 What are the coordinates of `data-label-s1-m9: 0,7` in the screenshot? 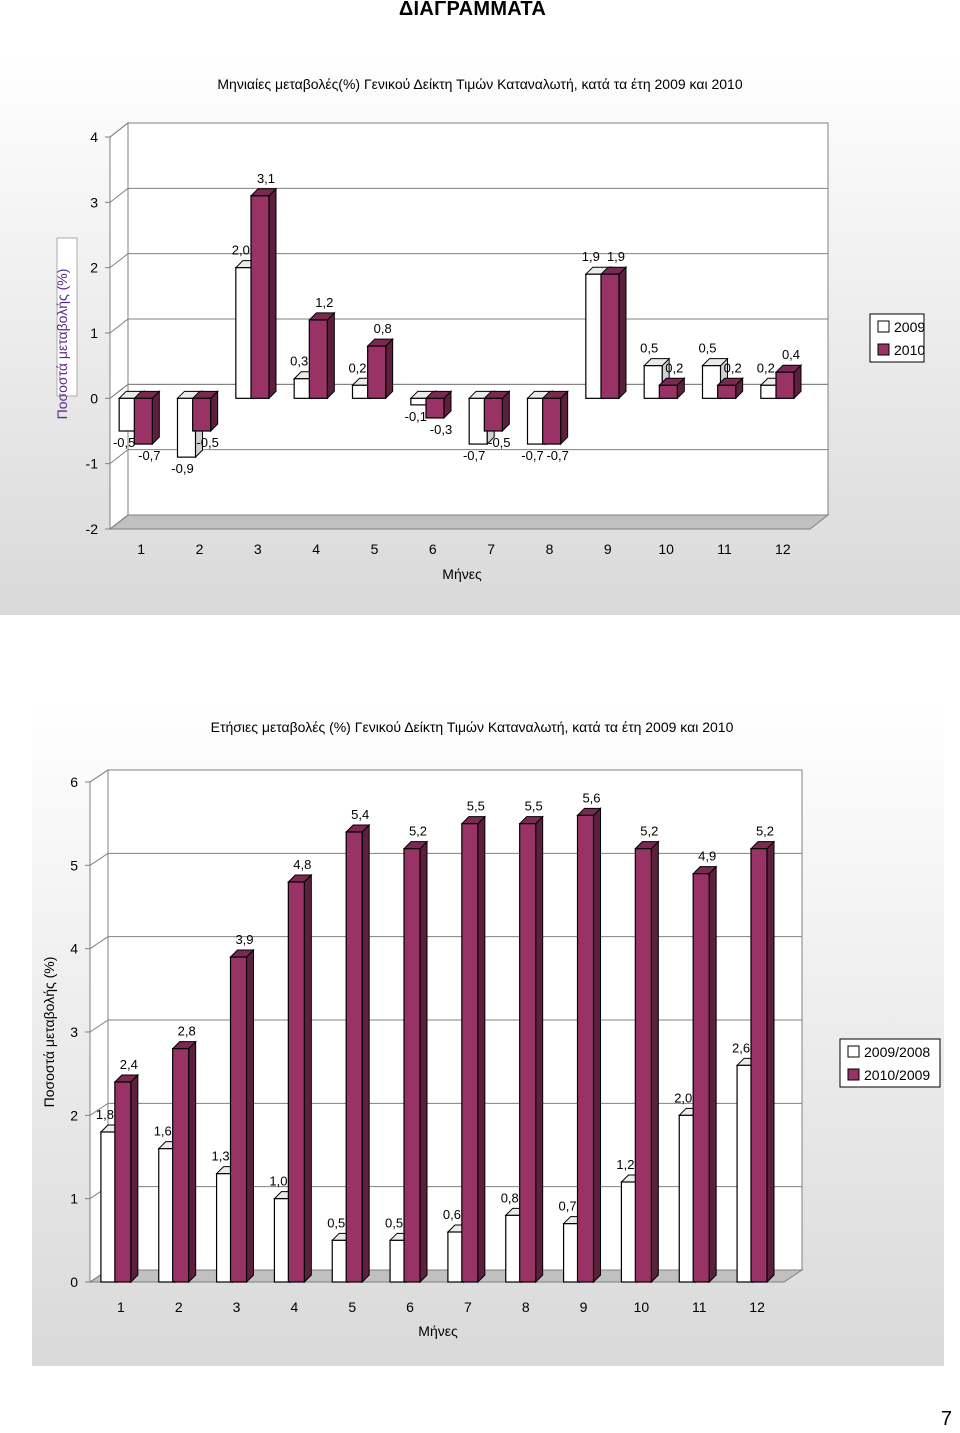 It's located at (568, 1206).